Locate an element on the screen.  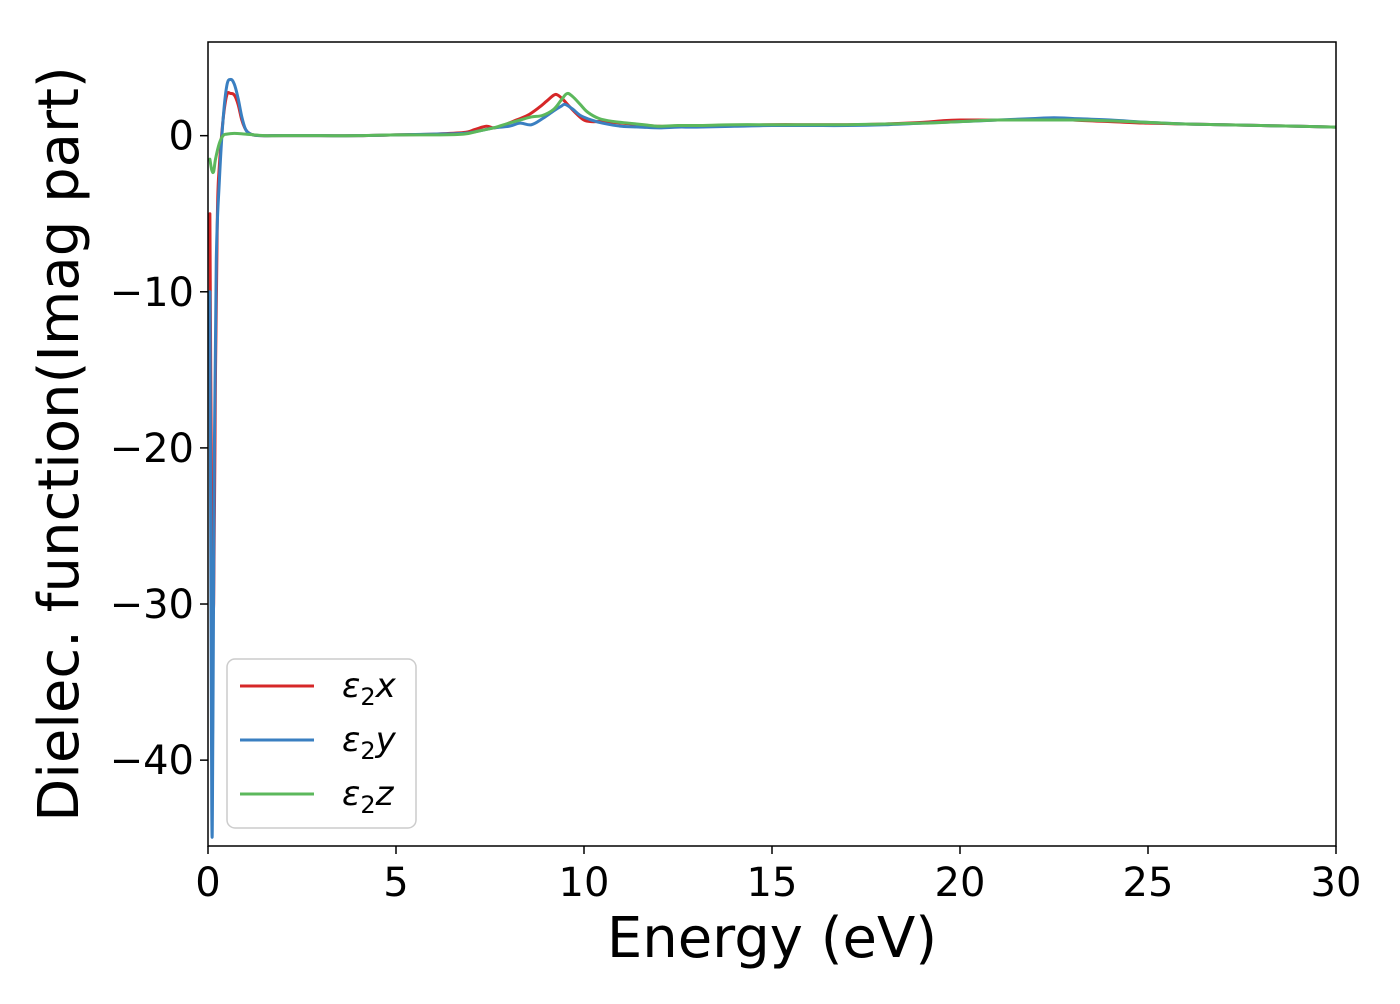
x-tick-label: 30 is located at coordinates (1336, 883).